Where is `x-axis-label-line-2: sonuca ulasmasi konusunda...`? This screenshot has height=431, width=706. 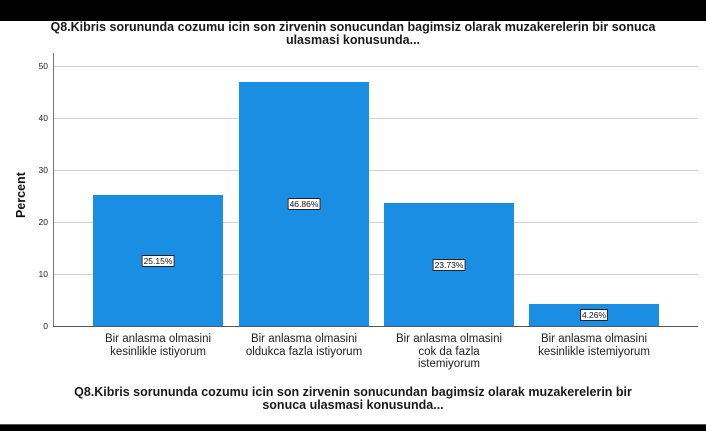
x-axis-label-line-2: sonuca ulasmasi konusunda... is located at coordinates (353, 405).